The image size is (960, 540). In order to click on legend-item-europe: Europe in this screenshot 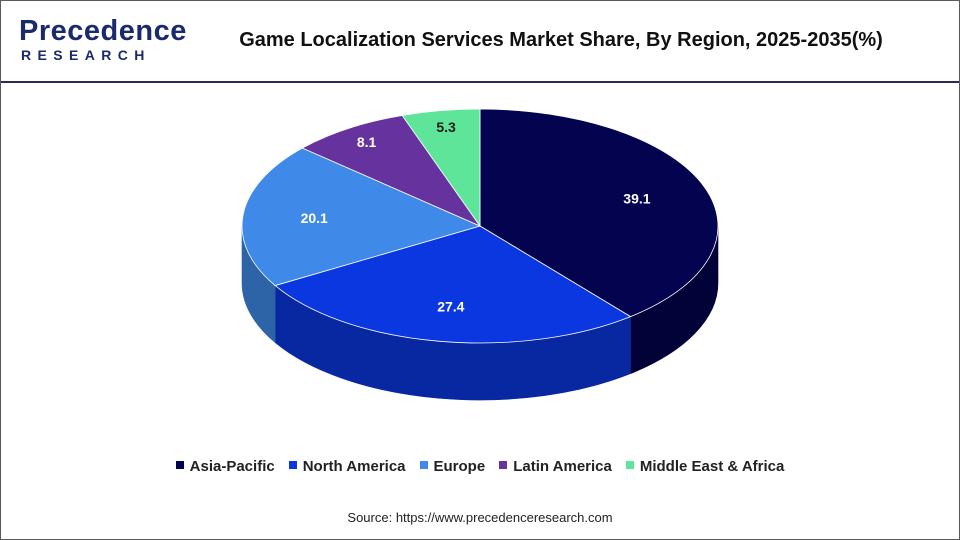, I will do `click(452, 466)`.